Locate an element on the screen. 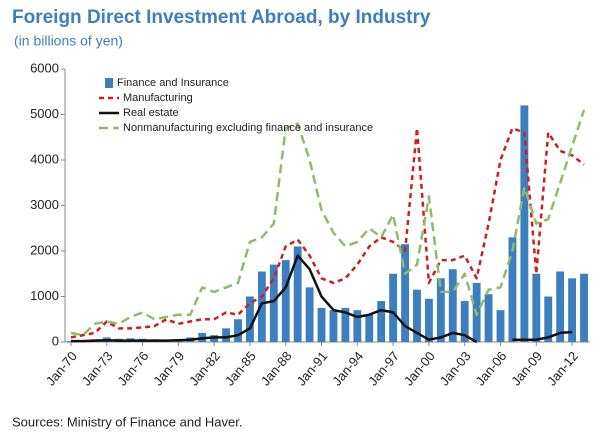  x-tick-label: Jan-73 is located at coordinates (97, 368).